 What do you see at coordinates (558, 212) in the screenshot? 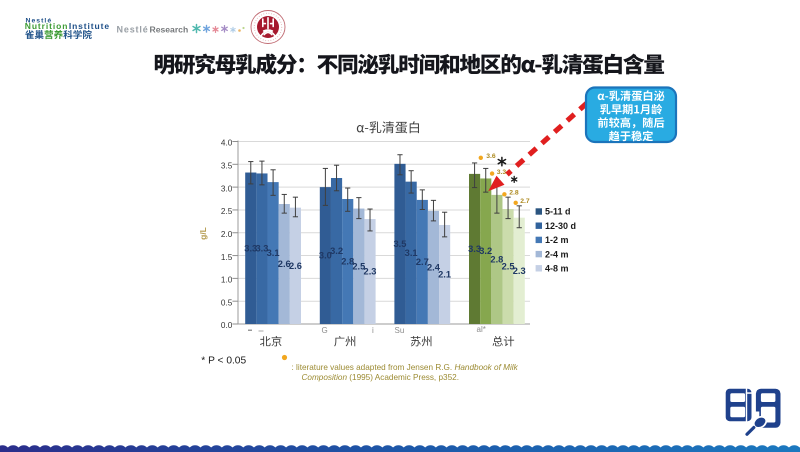
I see `svg-text: 5-11 d` at bounding box center [558, 212].